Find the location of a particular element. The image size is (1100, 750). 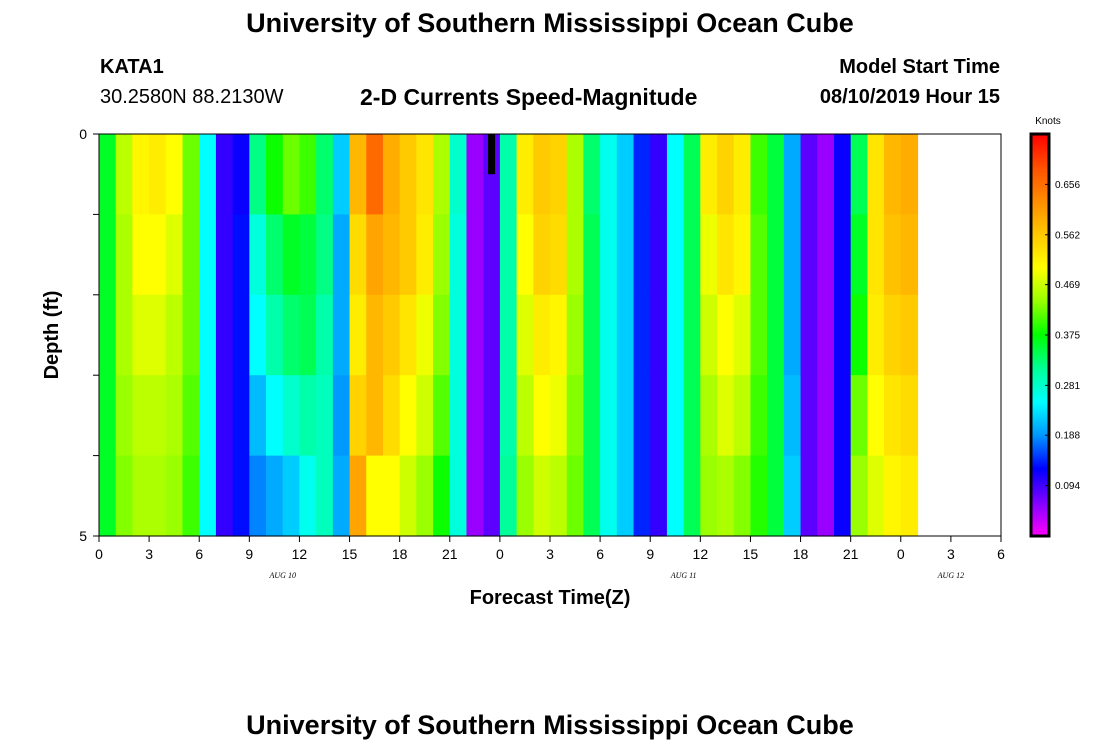

x-tick-label: 3 is located at coordinates (550, 554).